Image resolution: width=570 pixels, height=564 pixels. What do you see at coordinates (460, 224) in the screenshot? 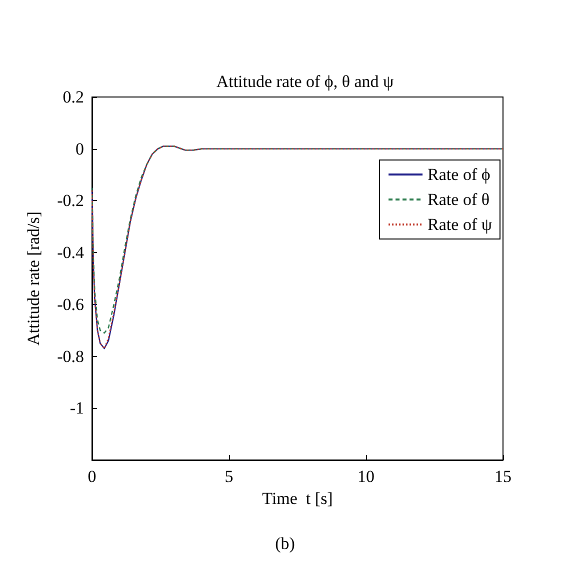
I see `legend-label: Rate of ψ` at bounding box center [460, 224].